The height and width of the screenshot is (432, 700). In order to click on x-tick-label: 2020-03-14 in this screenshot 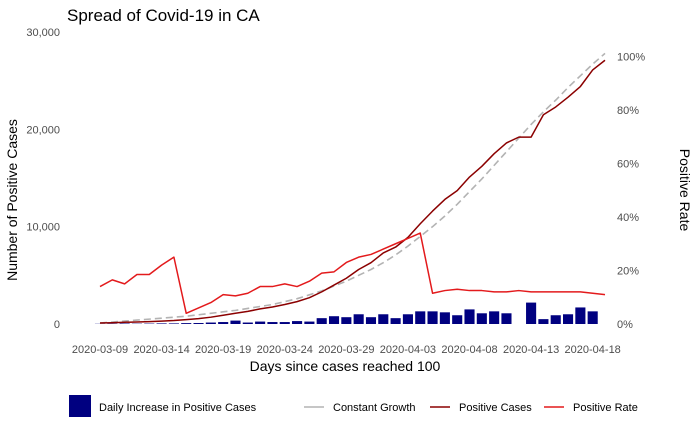, I will do `click(161, 350)`.